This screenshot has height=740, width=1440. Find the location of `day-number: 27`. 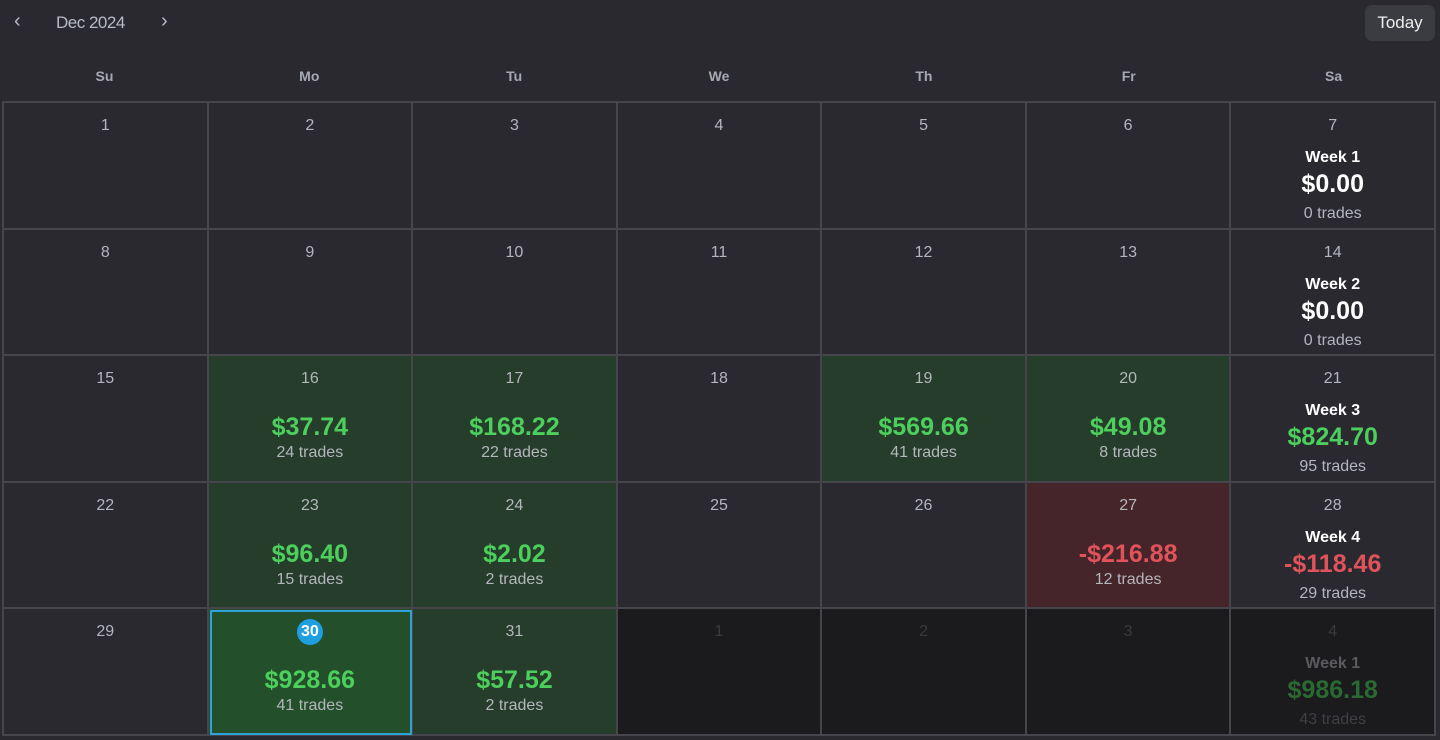

day-number: 27 is located at coordinates (1128, 505).